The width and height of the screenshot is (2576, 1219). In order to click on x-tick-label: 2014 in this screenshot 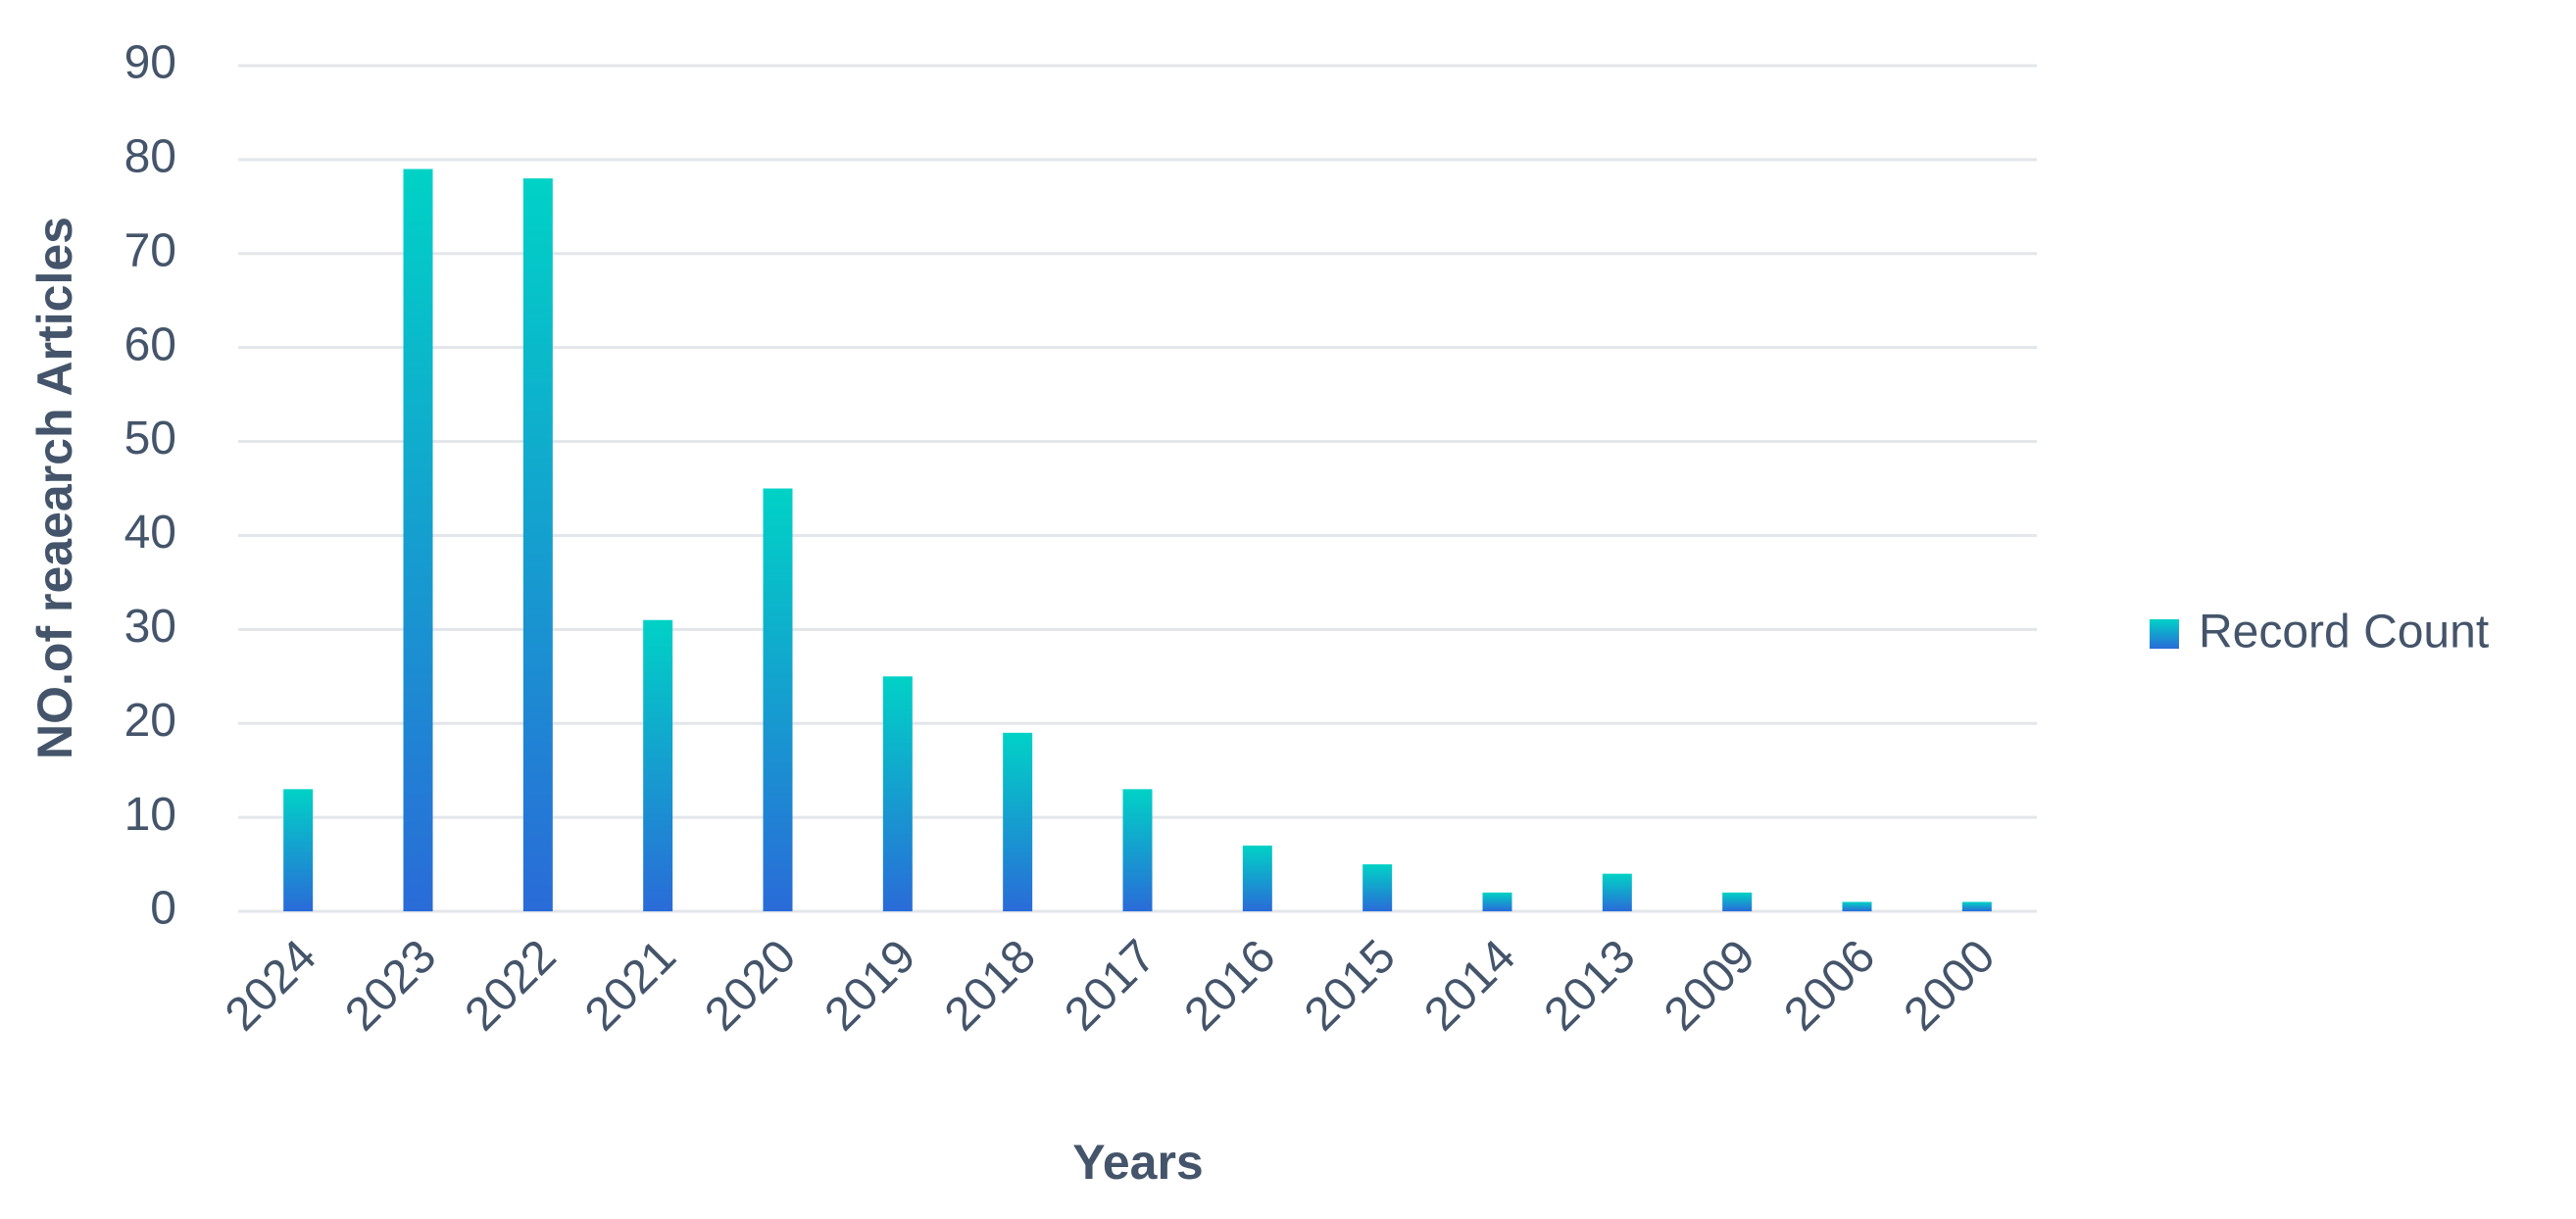, I will do `click(1469, 986)`.